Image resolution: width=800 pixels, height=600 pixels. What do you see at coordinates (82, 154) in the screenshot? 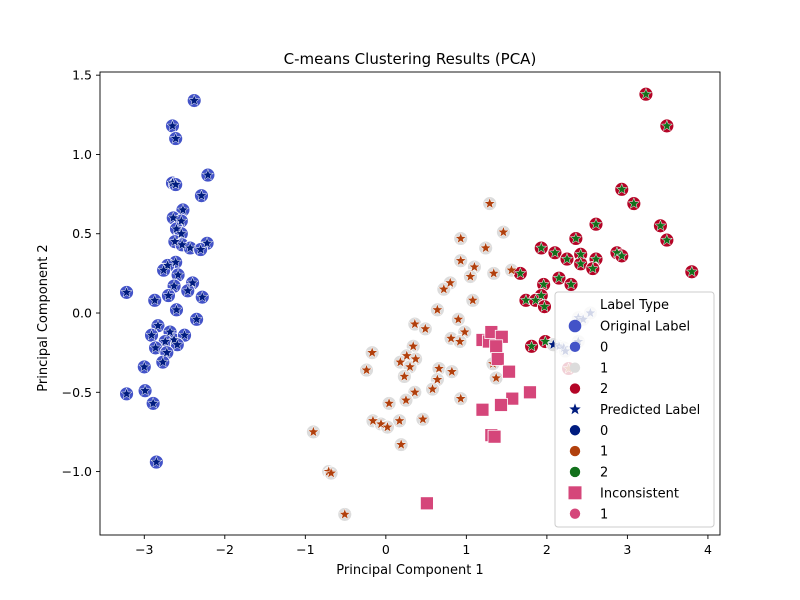
I see `y-tick-label: 1.0` at bounding box center [82, 154].